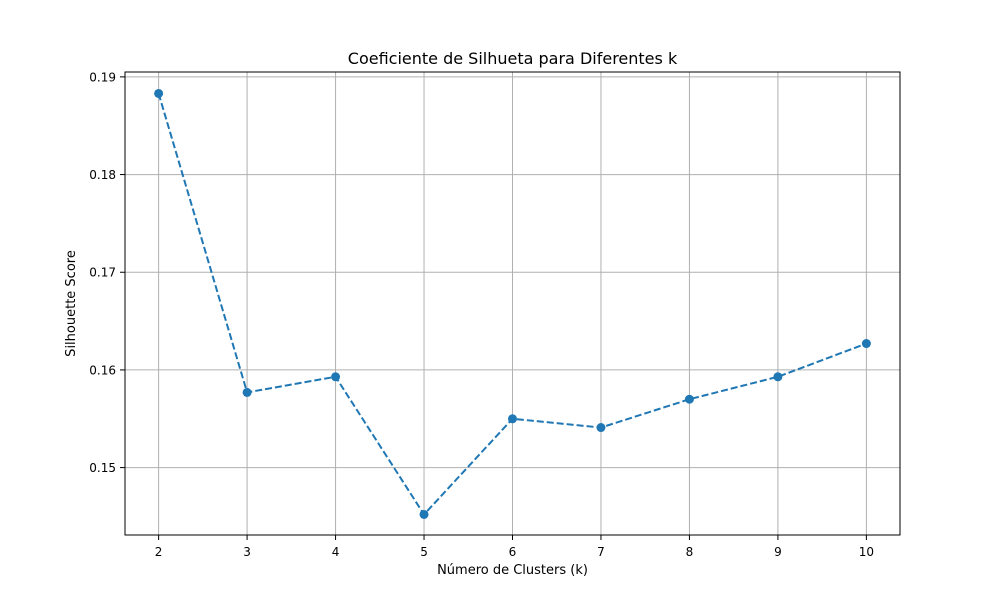 This screenshot has width=1000, height=600. What do you see at coordinates (866, 552) in the screenshot?
I see `x-tick-label: 10` at bounding box center [866, 552].